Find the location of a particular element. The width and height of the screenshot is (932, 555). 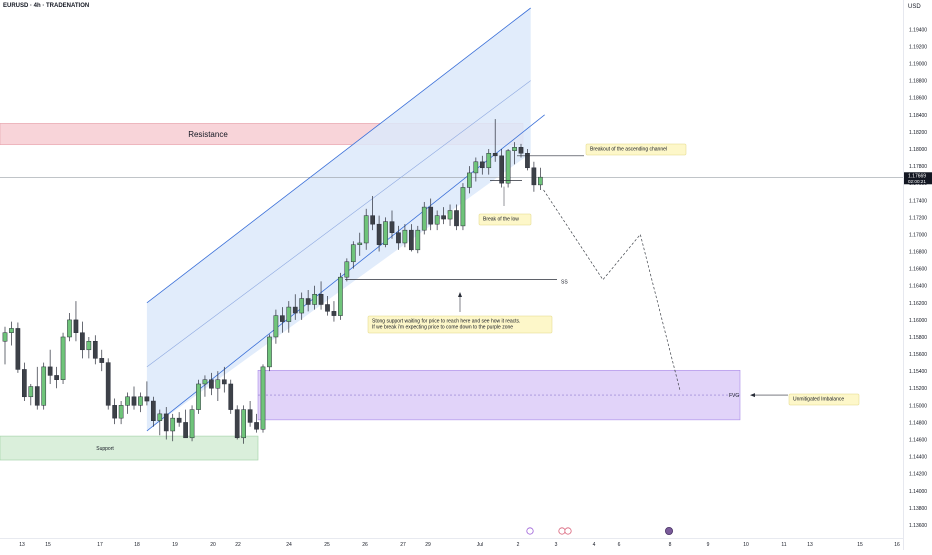

price-tick-label: 1.17000 is located at coordinates (918, 235).